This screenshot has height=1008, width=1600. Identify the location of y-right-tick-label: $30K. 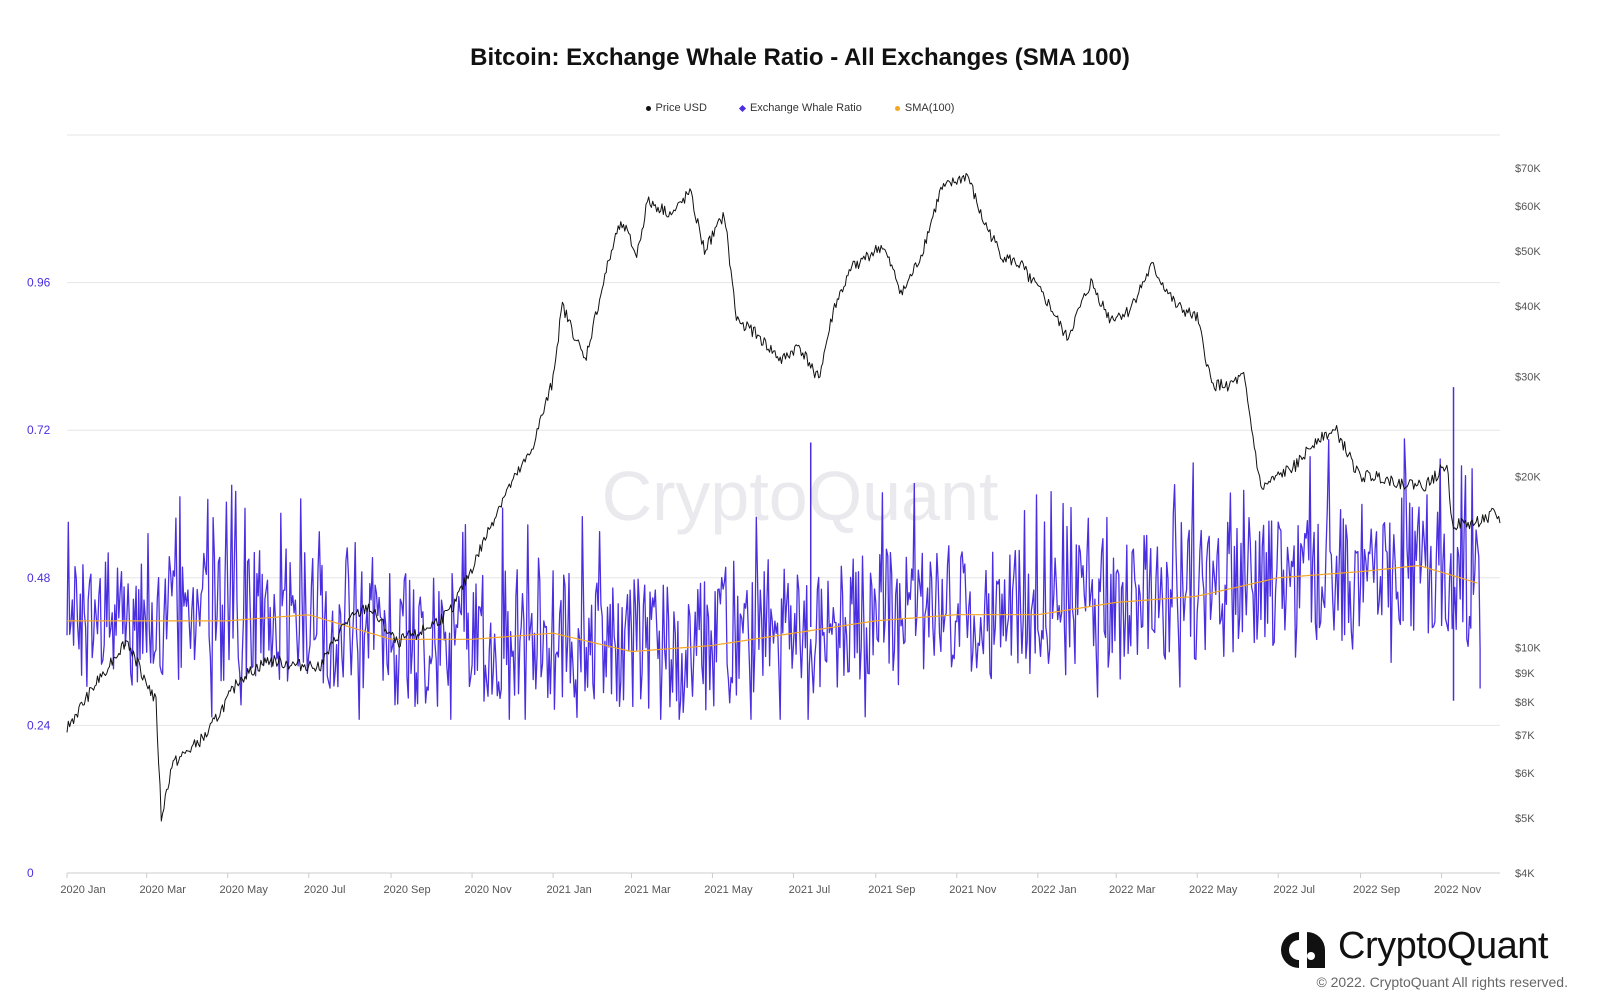
(1528, 378).